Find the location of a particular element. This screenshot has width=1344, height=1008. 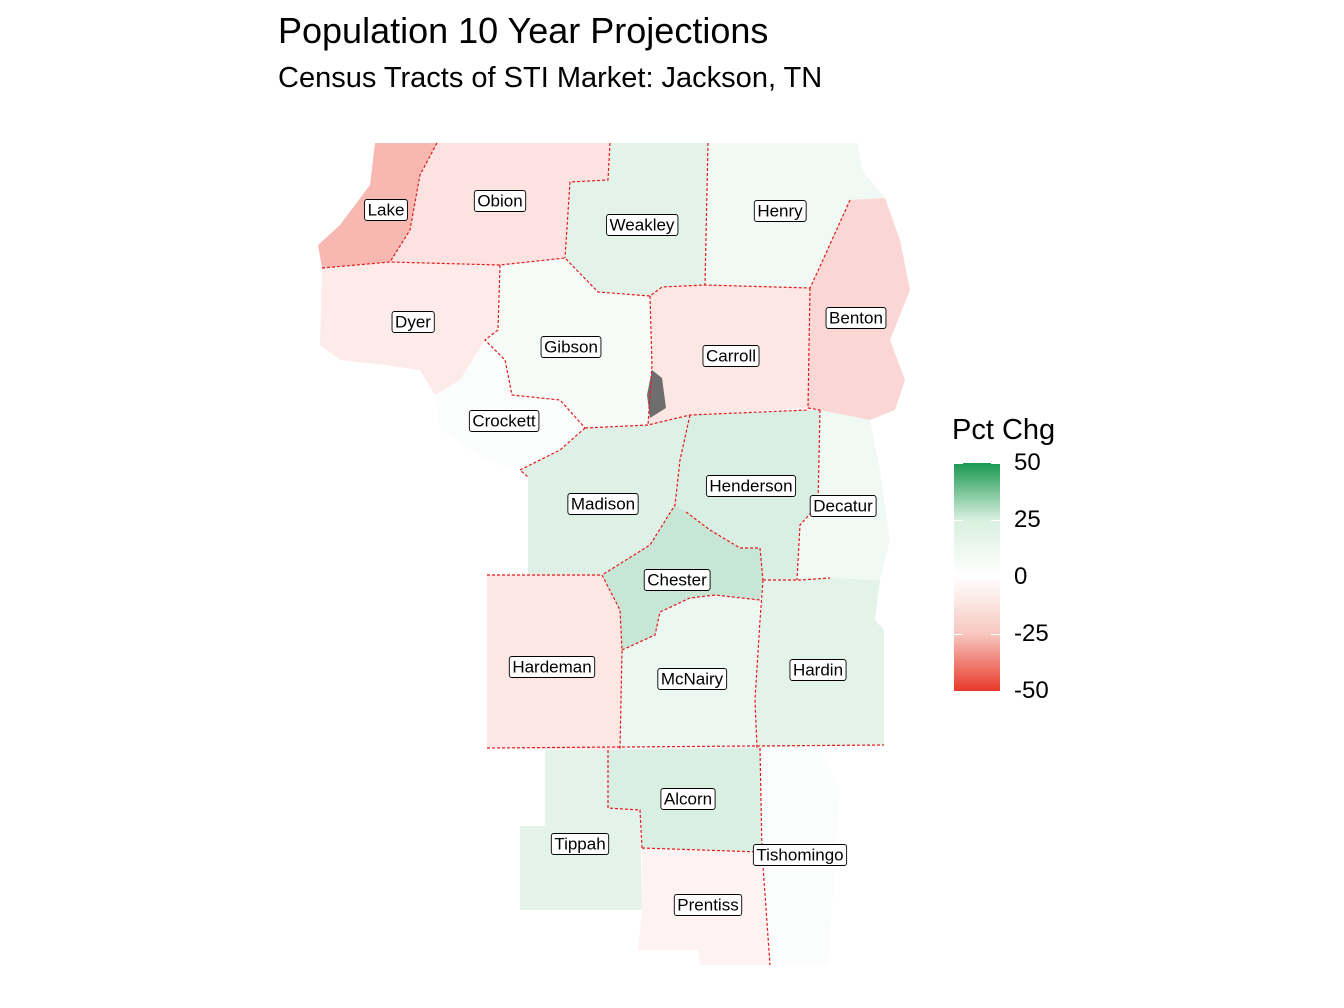

county-label-text: Gibson is located at coordinates (571, 347).